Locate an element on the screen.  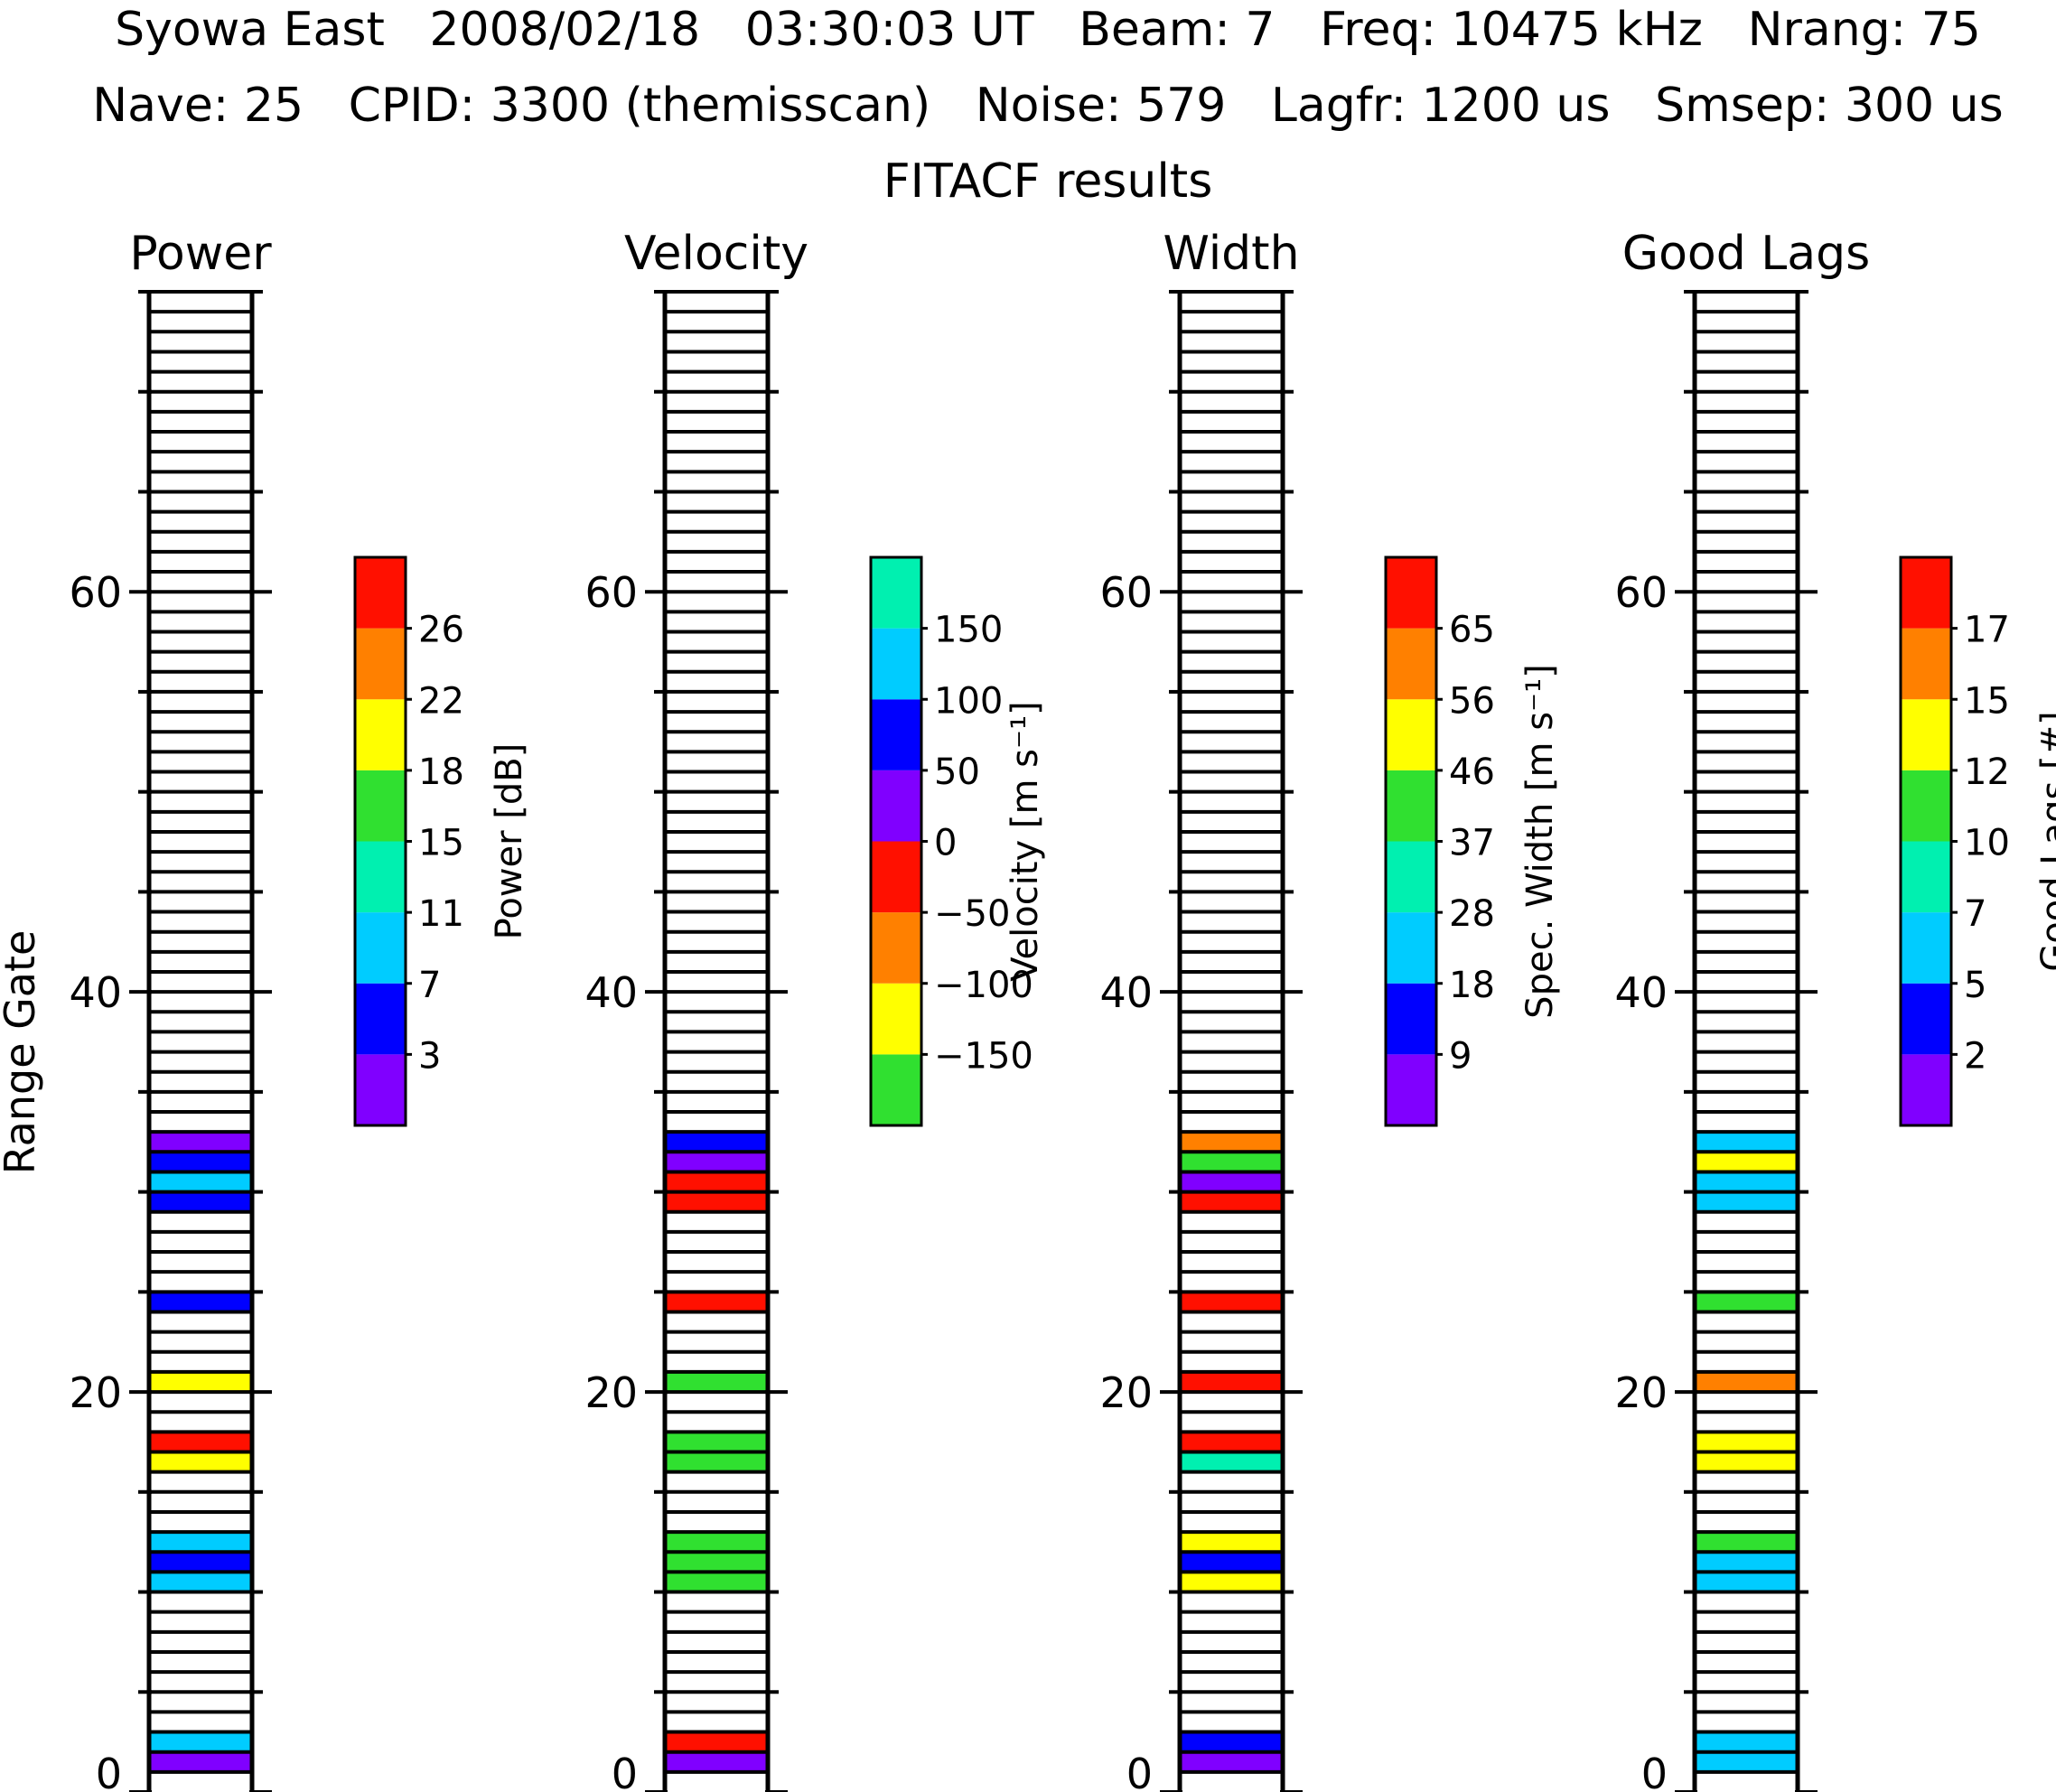
colorbar-title: Velocity [m s⁻¹] is located at coordinates (1025, 841).